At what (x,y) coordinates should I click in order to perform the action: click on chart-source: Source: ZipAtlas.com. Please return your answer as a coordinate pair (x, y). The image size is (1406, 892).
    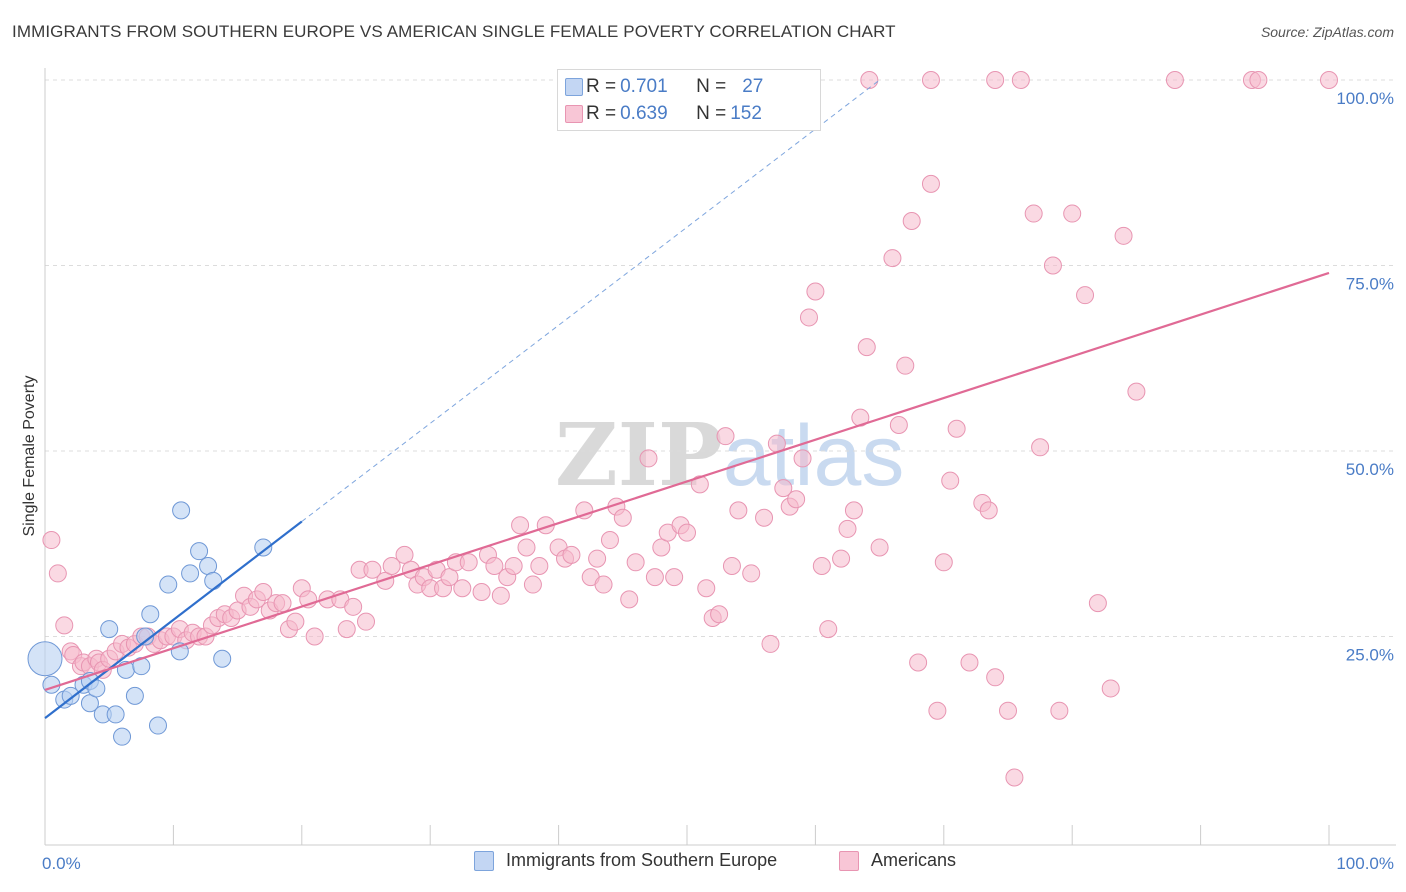
    Looking at the image, I should click on (1327, 32).